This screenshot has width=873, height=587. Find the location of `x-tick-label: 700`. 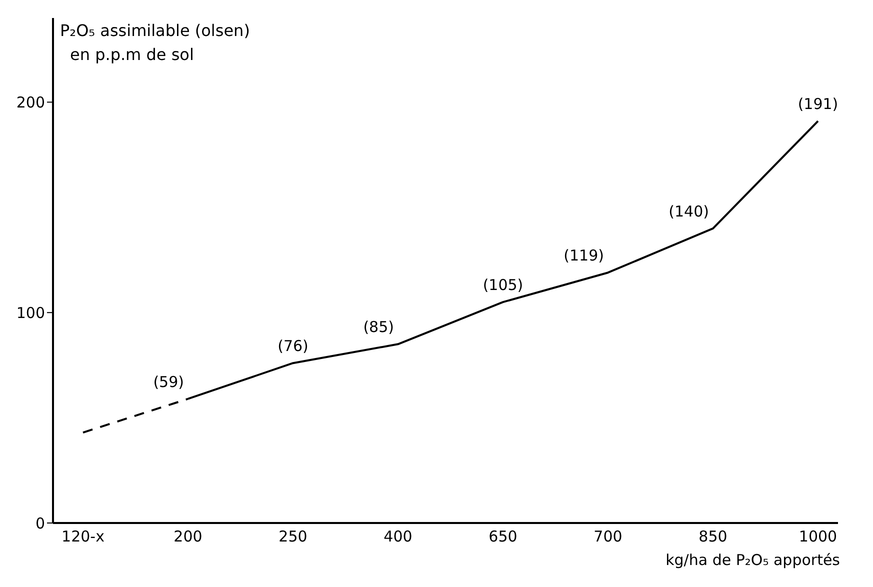

x-tick-label: 700 is located at coordinates (608, 537).